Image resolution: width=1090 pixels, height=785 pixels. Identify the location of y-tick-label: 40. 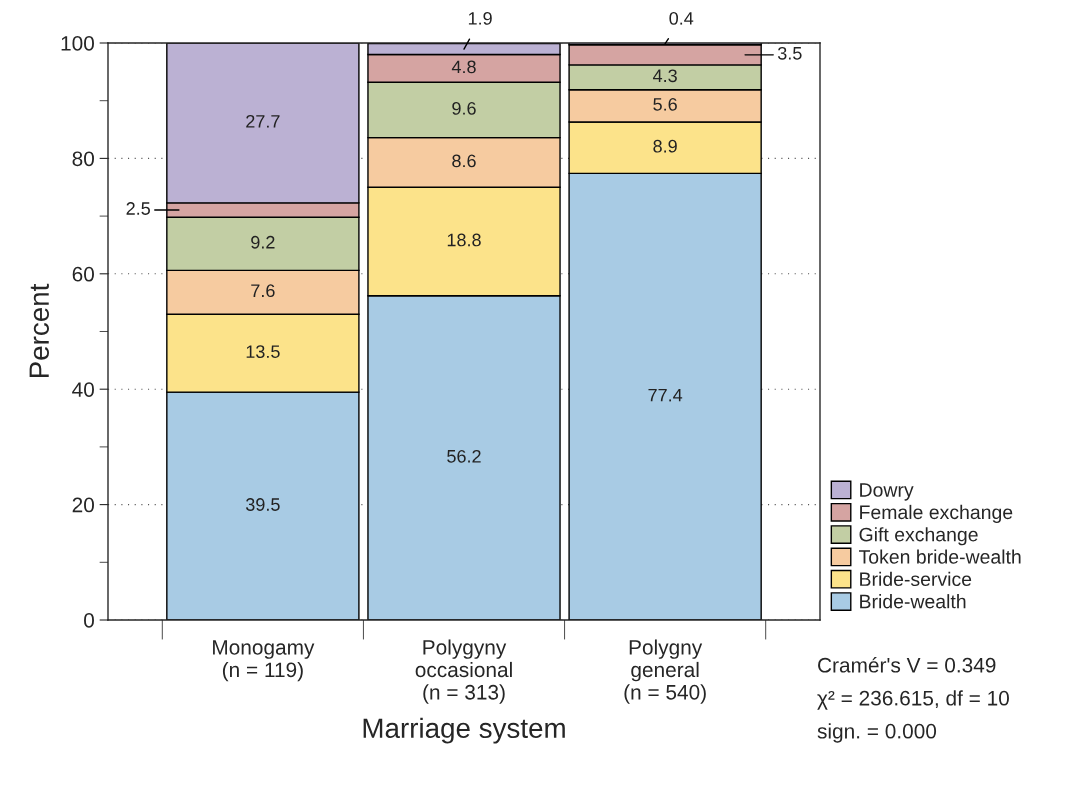
(83, 389).